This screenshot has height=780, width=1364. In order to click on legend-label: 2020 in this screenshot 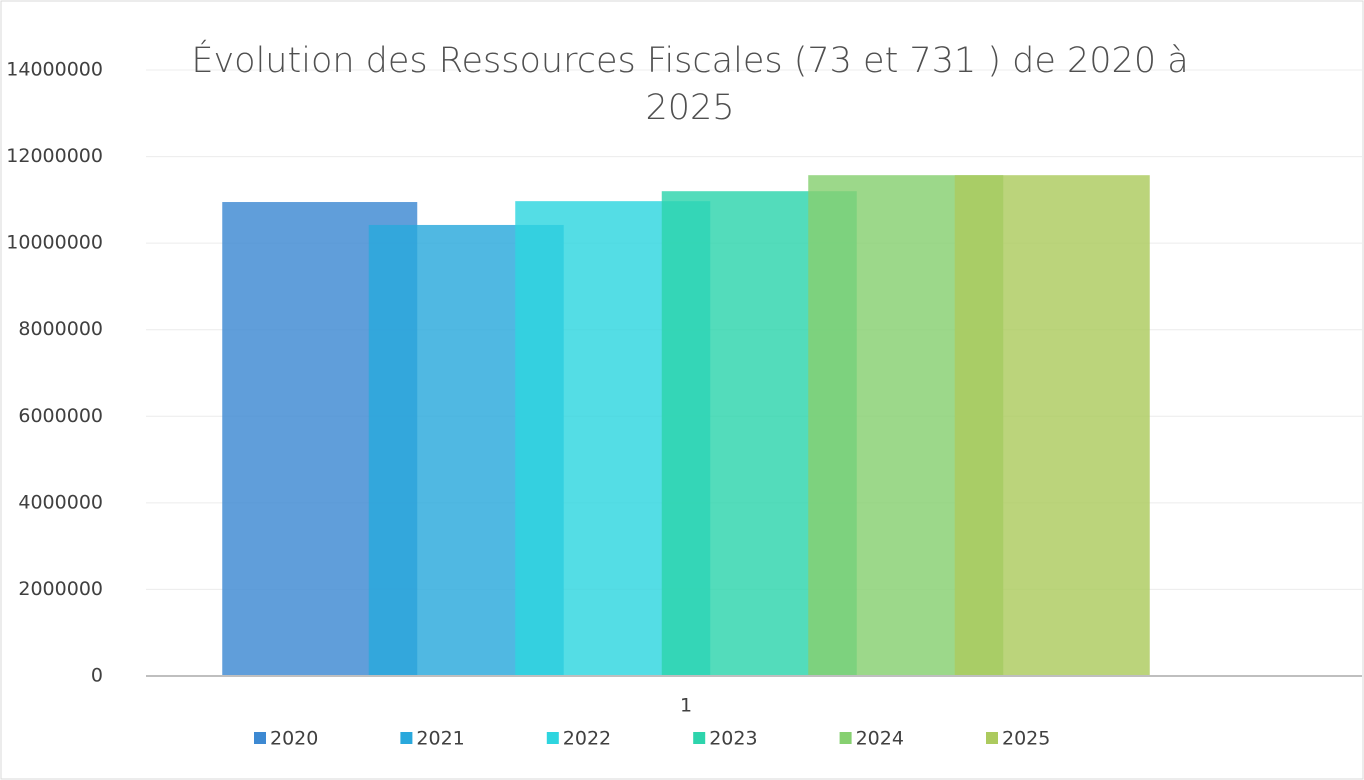, I will do `click(294, 739)`.